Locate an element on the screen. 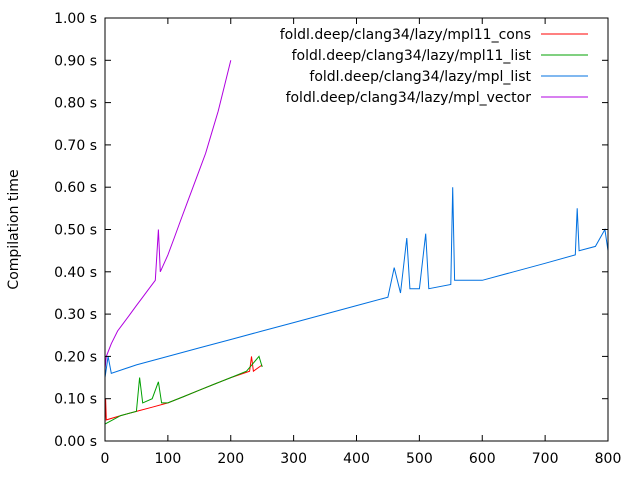 Image resolution: width=640 pixels, height=480 pixels. y-tick-label: 0.40 s is located at coordinates (75, 273).